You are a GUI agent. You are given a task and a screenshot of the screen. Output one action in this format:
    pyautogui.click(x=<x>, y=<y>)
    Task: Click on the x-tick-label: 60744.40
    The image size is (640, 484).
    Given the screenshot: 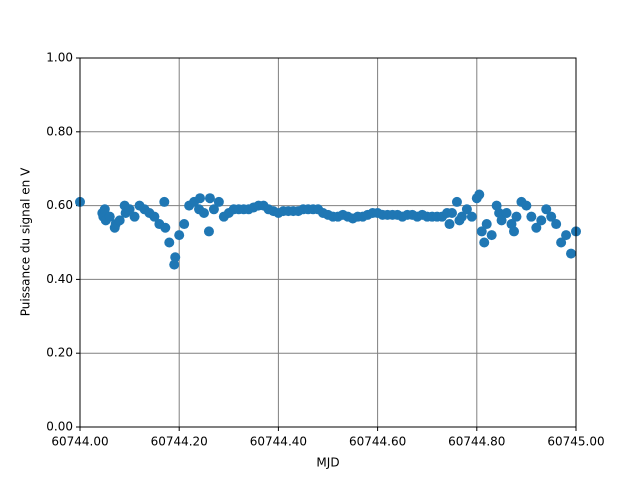 What is the action you would take?
    pyautogui.click(x=278, y=442)
    